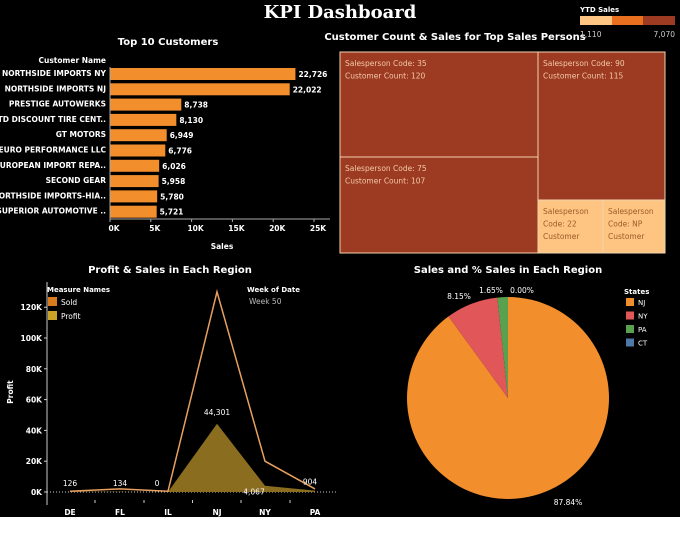 The image size is (680, 543). What do you see at coordinates (34, 369) in the screenshot?
I see `area-y-tick-label: 80K` at bounding box center [34, 369].